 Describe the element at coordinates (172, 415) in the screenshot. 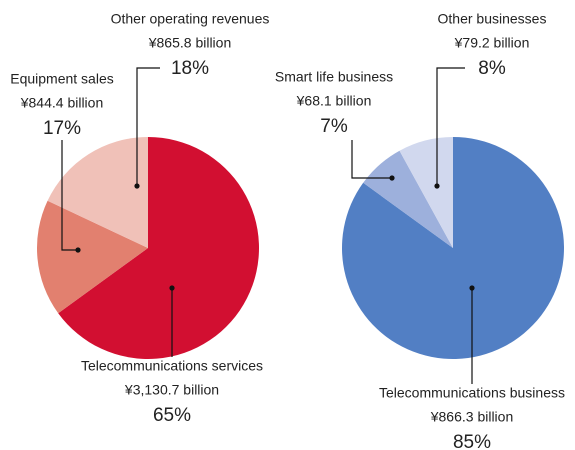

I see `slice-percent: 65%` at that location.